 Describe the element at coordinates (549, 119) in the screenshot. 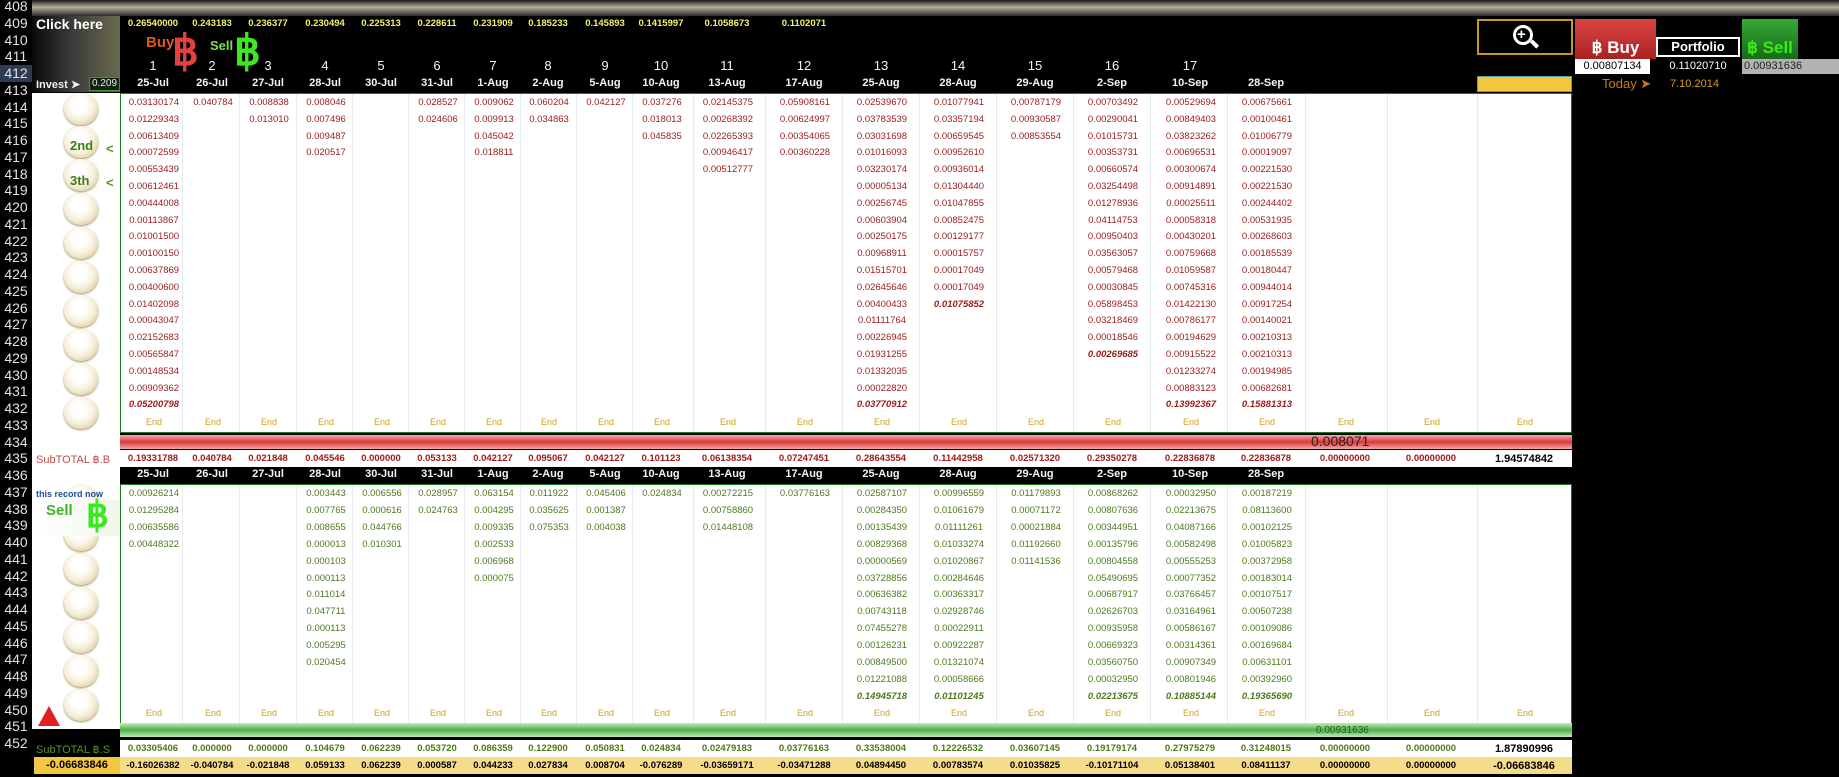

I see `data-cell: 0.034863` at that location.